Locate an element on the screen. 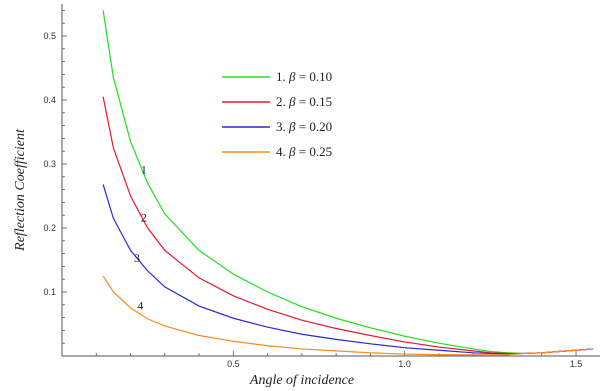 This screenshot has width=604, height=391. x-tick-label: 1.5 is located at coordinates (576, 364).